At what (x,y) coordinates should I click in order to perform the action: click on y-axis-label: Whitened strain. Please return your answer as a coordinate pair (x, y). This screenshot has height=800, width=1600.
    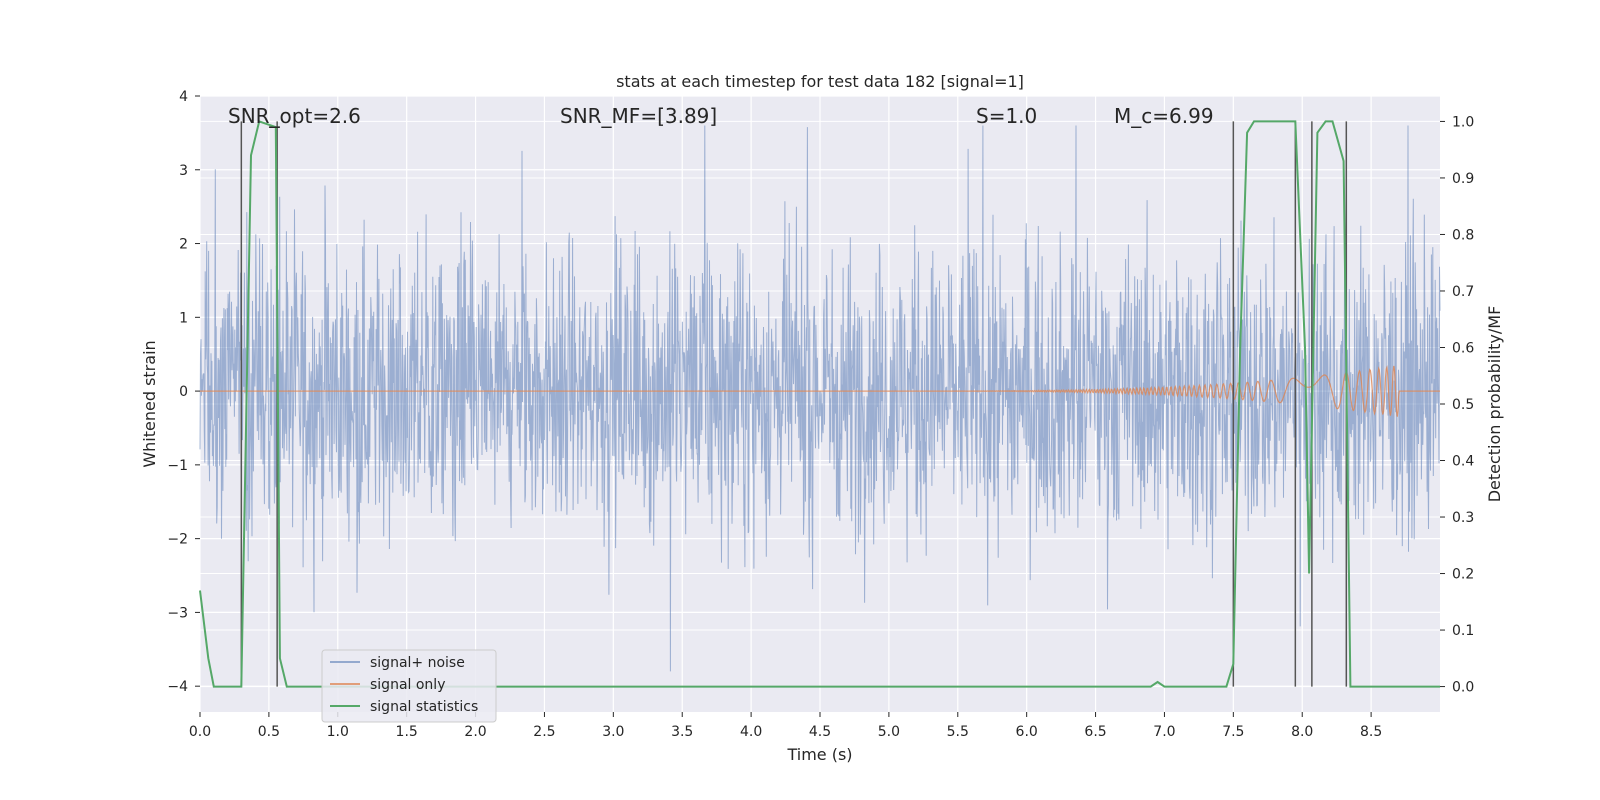
    Looking at the image, I should click on (149, 403).